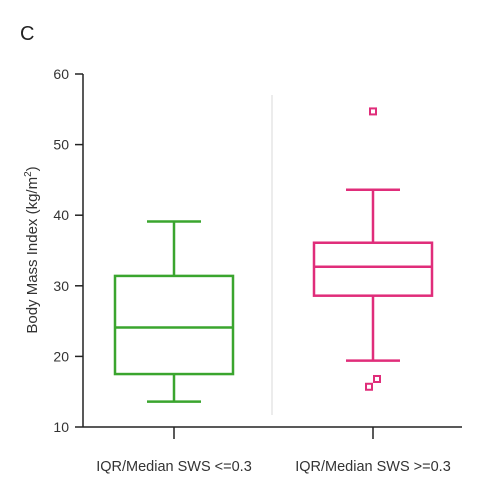  I want to click on y-axis-title-superscript: 2, so click(28, 174).